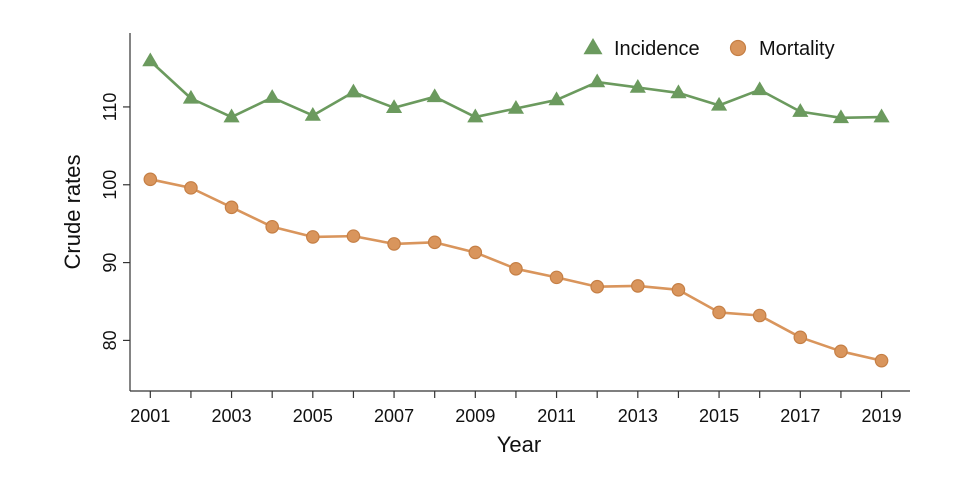 This screenshot has width=963, height=494. What do you see at coordinates (110, 263) in the screenshot?
I see `y-tick-label: 90` at bounding box center [110, 263].